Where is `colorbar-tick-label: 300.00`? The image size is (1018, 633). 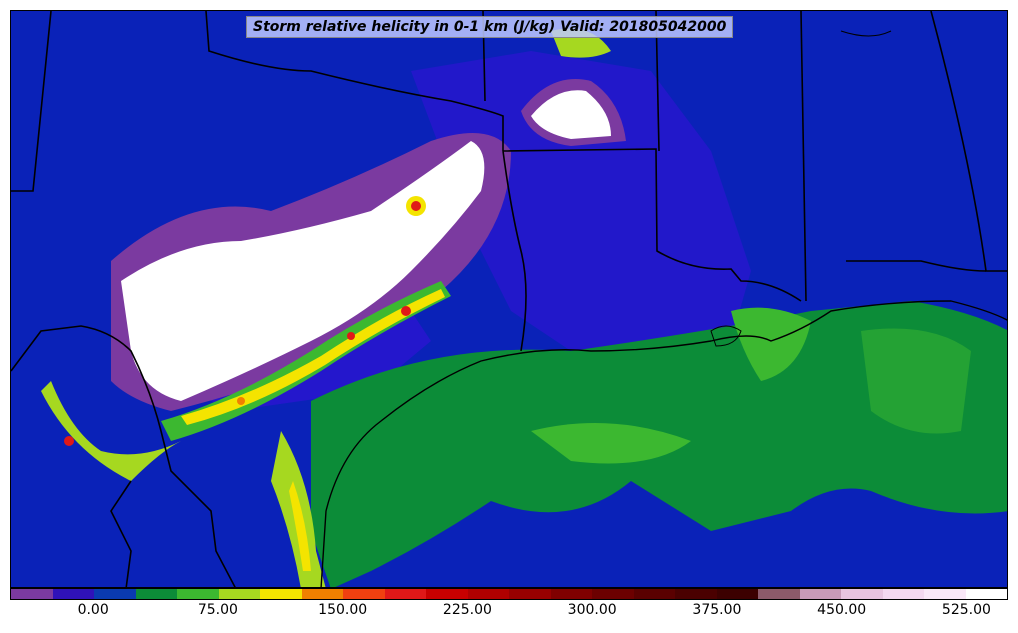
colorbar-tick-label: 300.00 is located at coordinates (592, 610).